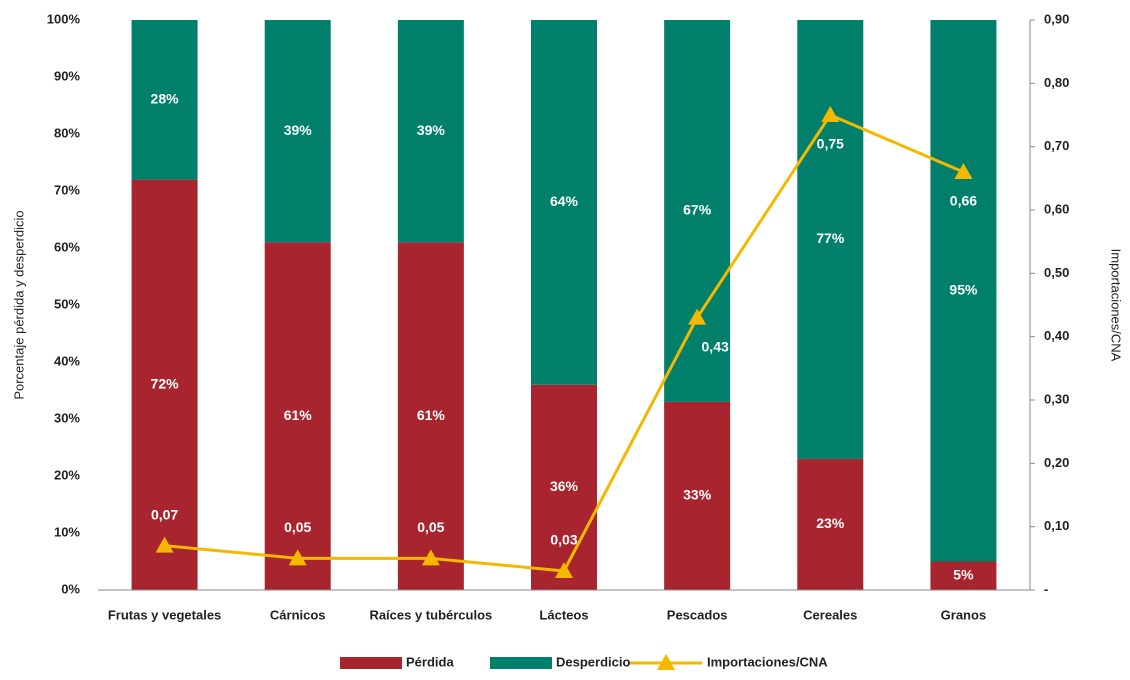 Image resolution: width=1130 pixels, height=680 pixels. I want to click on y-tick-label: 0%, so click(70, 588).